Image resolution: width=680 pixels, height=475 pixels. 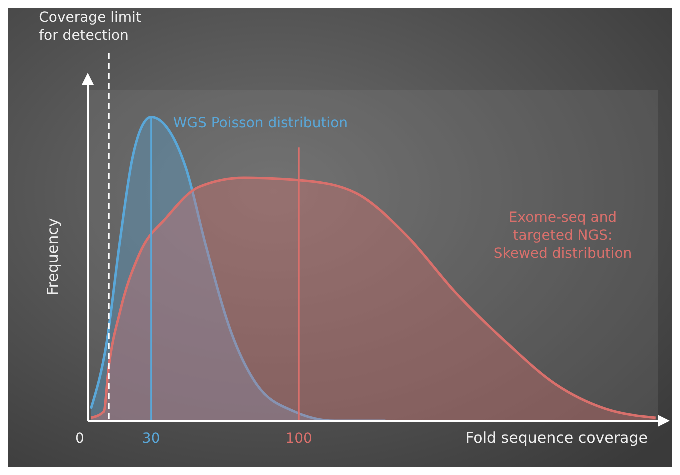 I want to click on x-tick-label: 0, so click(x=80, y=439).